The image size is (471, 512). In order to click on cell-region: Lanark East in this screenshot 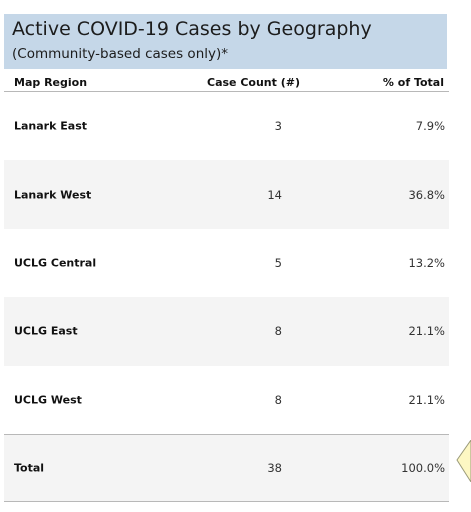, I will do `click(50, 126)`.